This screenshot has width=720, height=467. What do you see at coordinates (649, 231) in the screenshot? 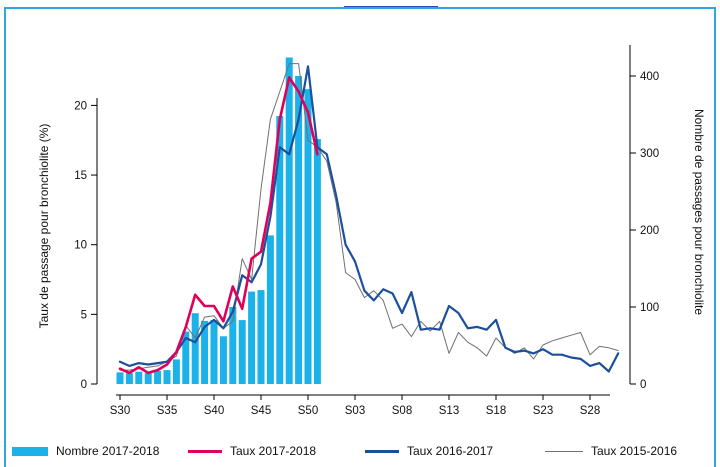
I see `y-right-tick-label: 200` at bounding box center [649, 231].